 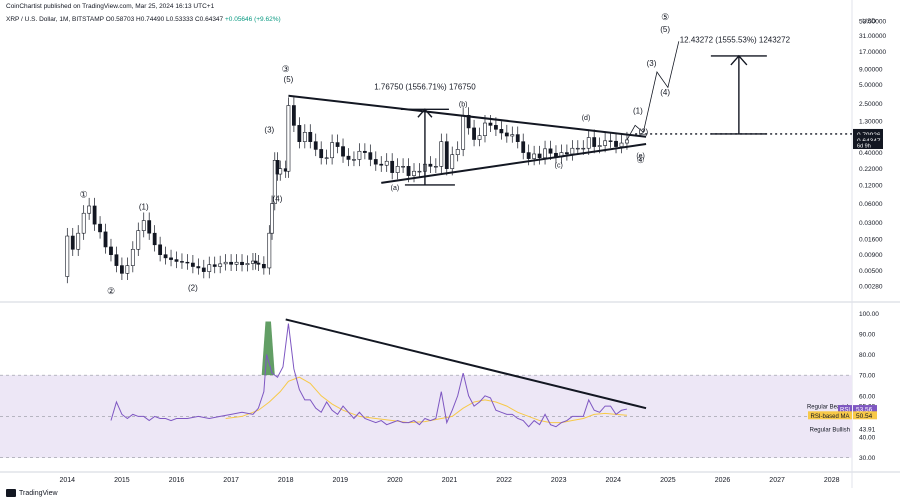 What do you see at coordinates (830, 430) in the screenshot?
I see `rsi-divergence-label: Regular Bullish` at bounding box center [830, 430].